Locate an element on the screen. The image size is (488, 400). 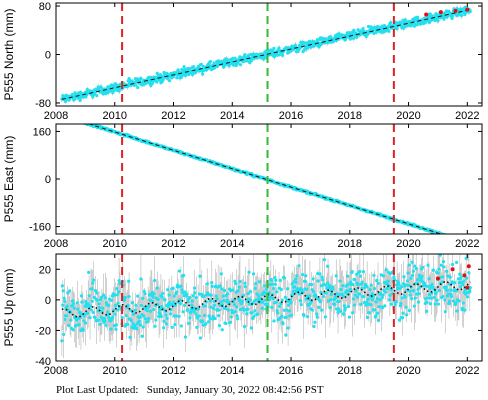
x-tick-label: 2012 is located at coordinates (173, 244).